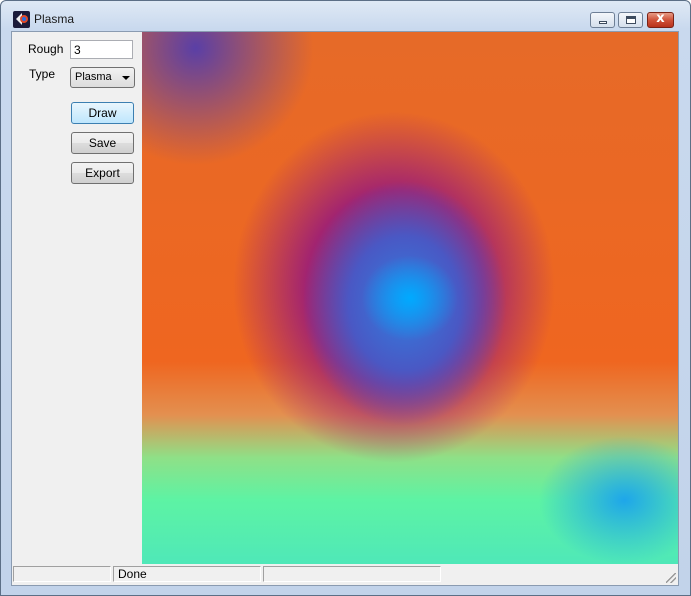 The image size is (691, 596). Describe the element at coordinates (54, 19) in the screenshot. I see `window-title: Plasma` at that location.